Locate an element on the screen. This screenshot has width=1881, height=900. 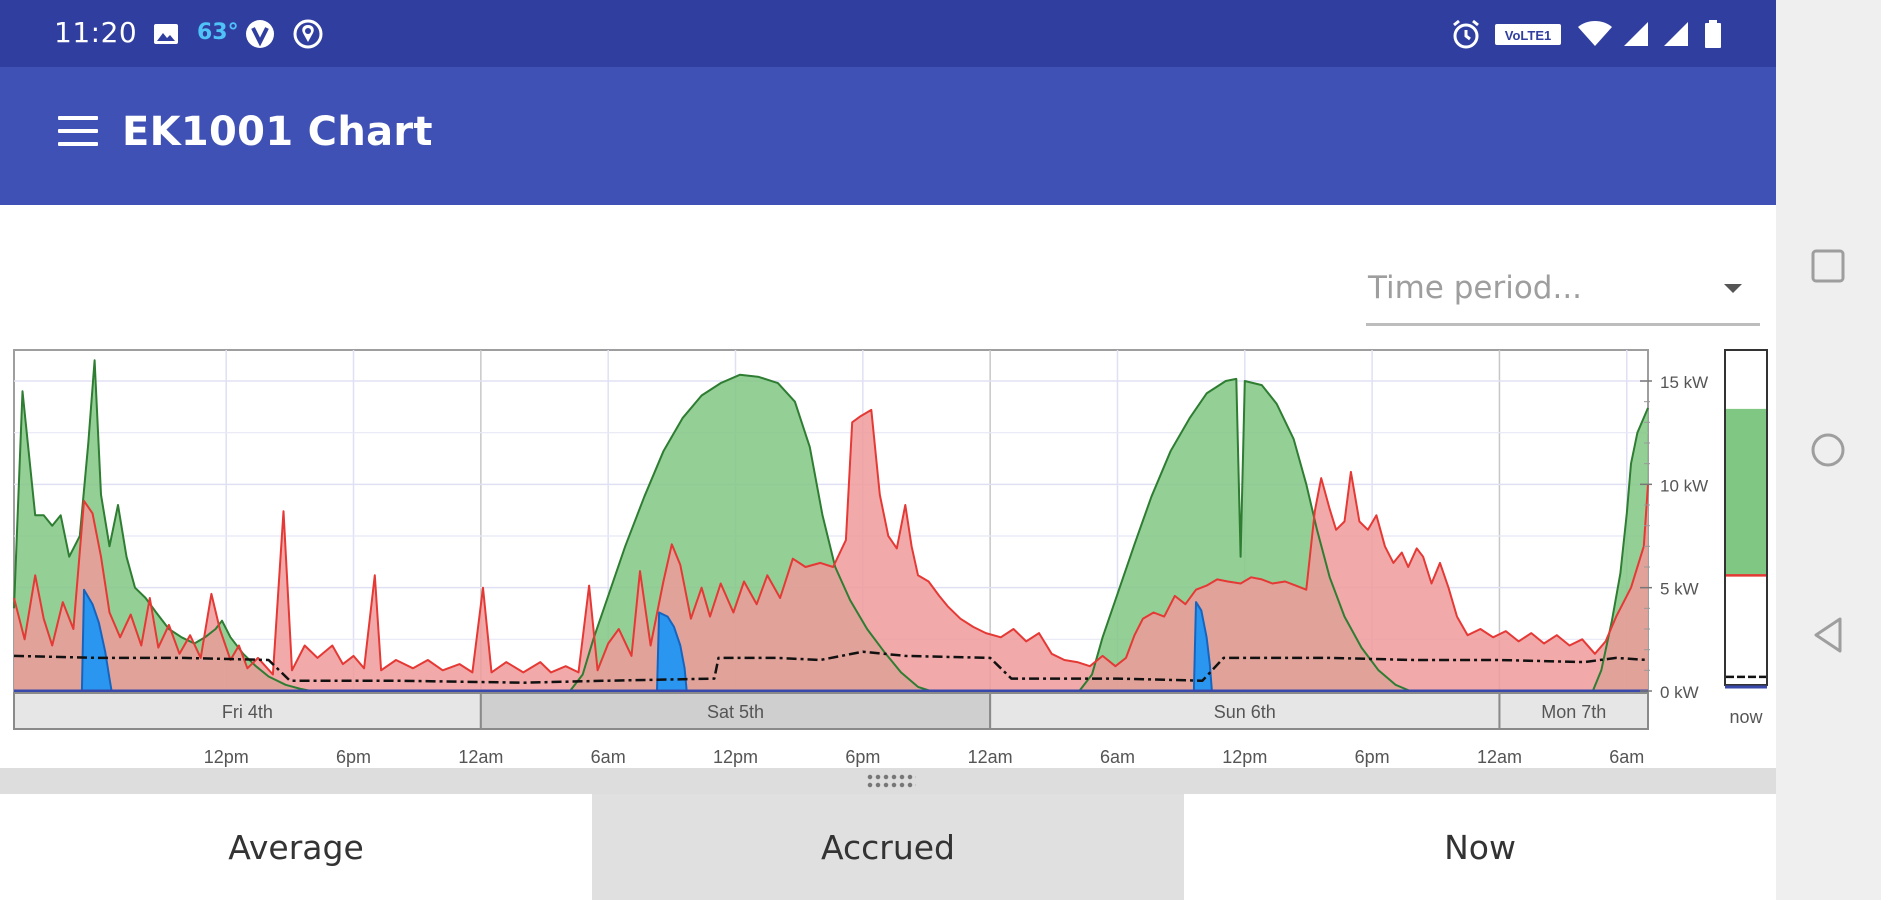
tab-accrued: Accrued is located at coordinates (888, 847).